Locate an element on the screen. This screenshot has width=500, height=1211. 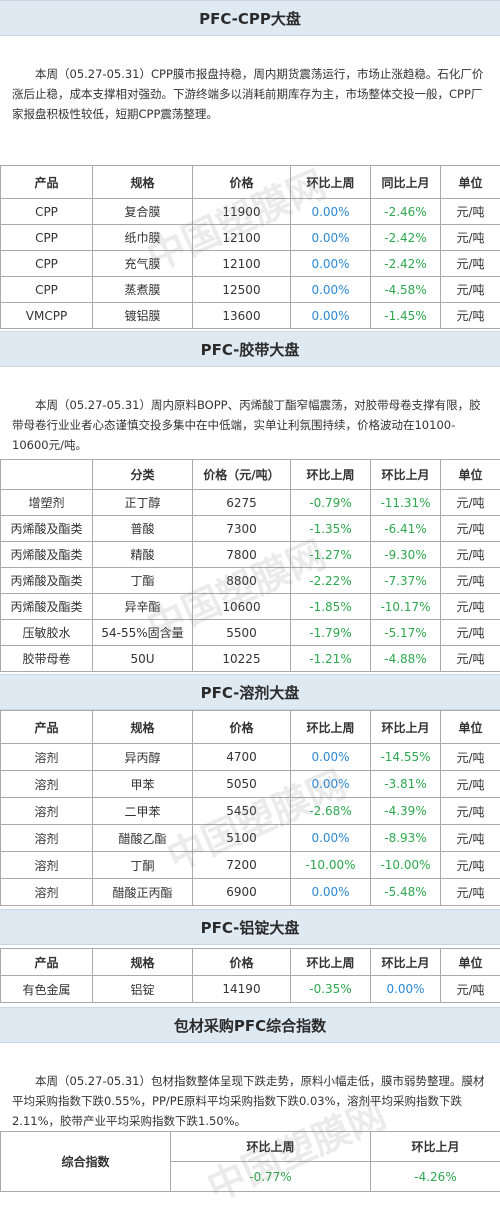
table-cell: 压敏胶水 is located at coordinates (47, 633).